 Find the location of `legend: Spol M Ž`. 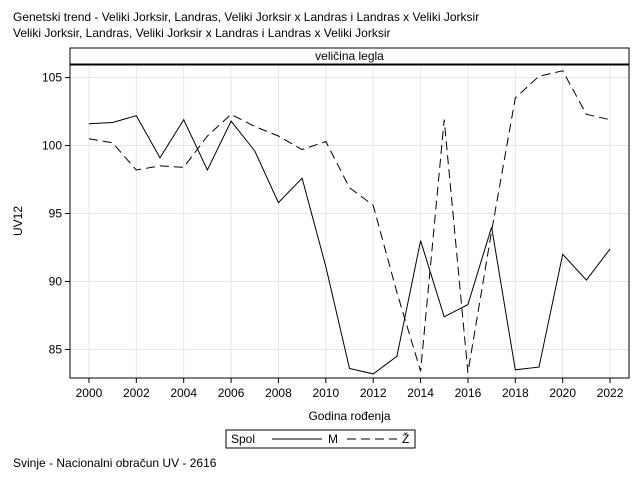

legend: Spol M Ž is located at coordinates (320, 439).